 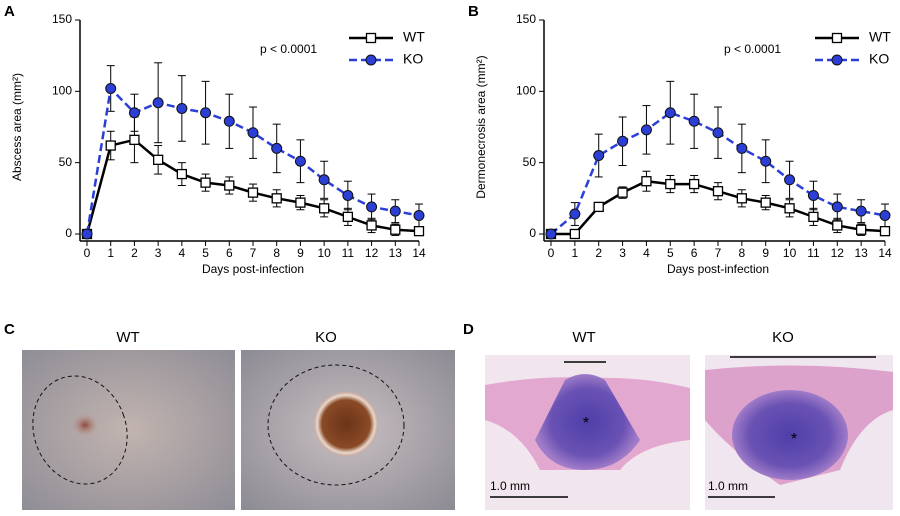 What do you see at coordinates (530, 162) in the screenshot?
I see `y-tick-label: 50` at bounding box center [530, 162].